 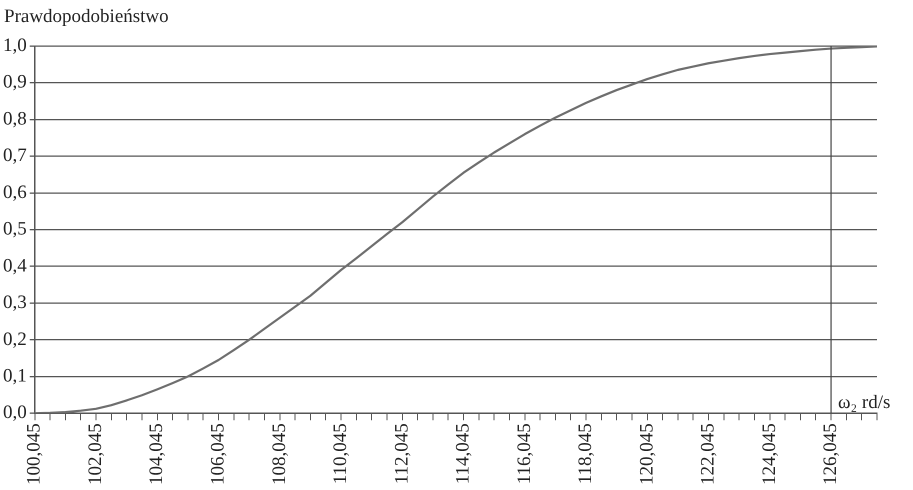 What do you see at coordinates (524, 453) in the screenshot?
I see `x-tick-label: 116,045` at bounding box center [524, 453].